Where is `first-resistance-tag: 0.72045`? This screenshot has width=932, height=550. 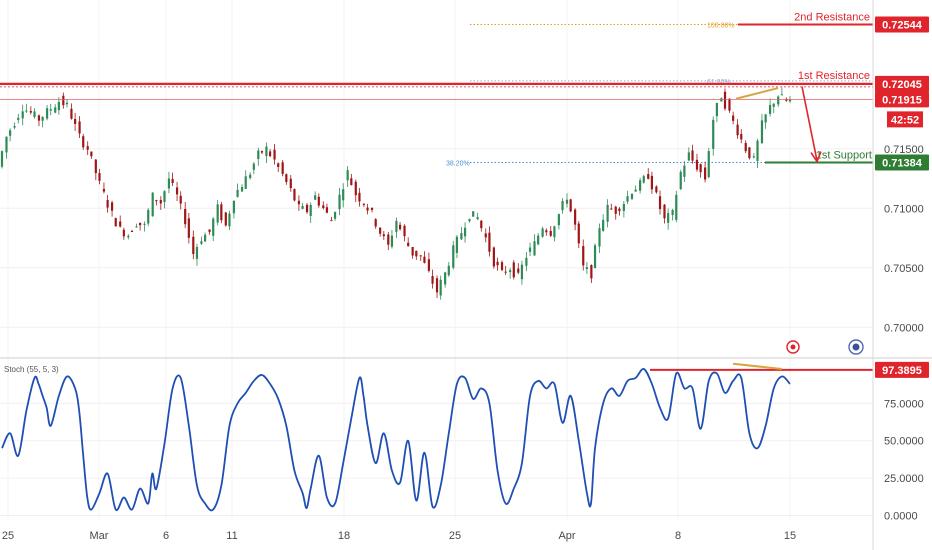 first-resistance-tag: 0.72045 is located at coordinates (902, 85).